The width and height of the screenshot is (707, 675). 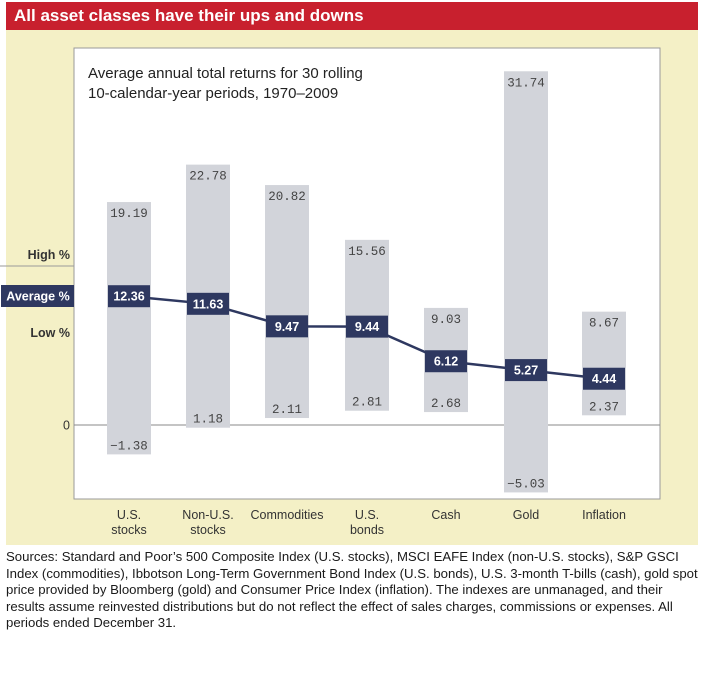 What do you see at coordinates (207, 515) in the screenshot?
I see `category-label: Non-U.S.` at bounding box center [207, 515].